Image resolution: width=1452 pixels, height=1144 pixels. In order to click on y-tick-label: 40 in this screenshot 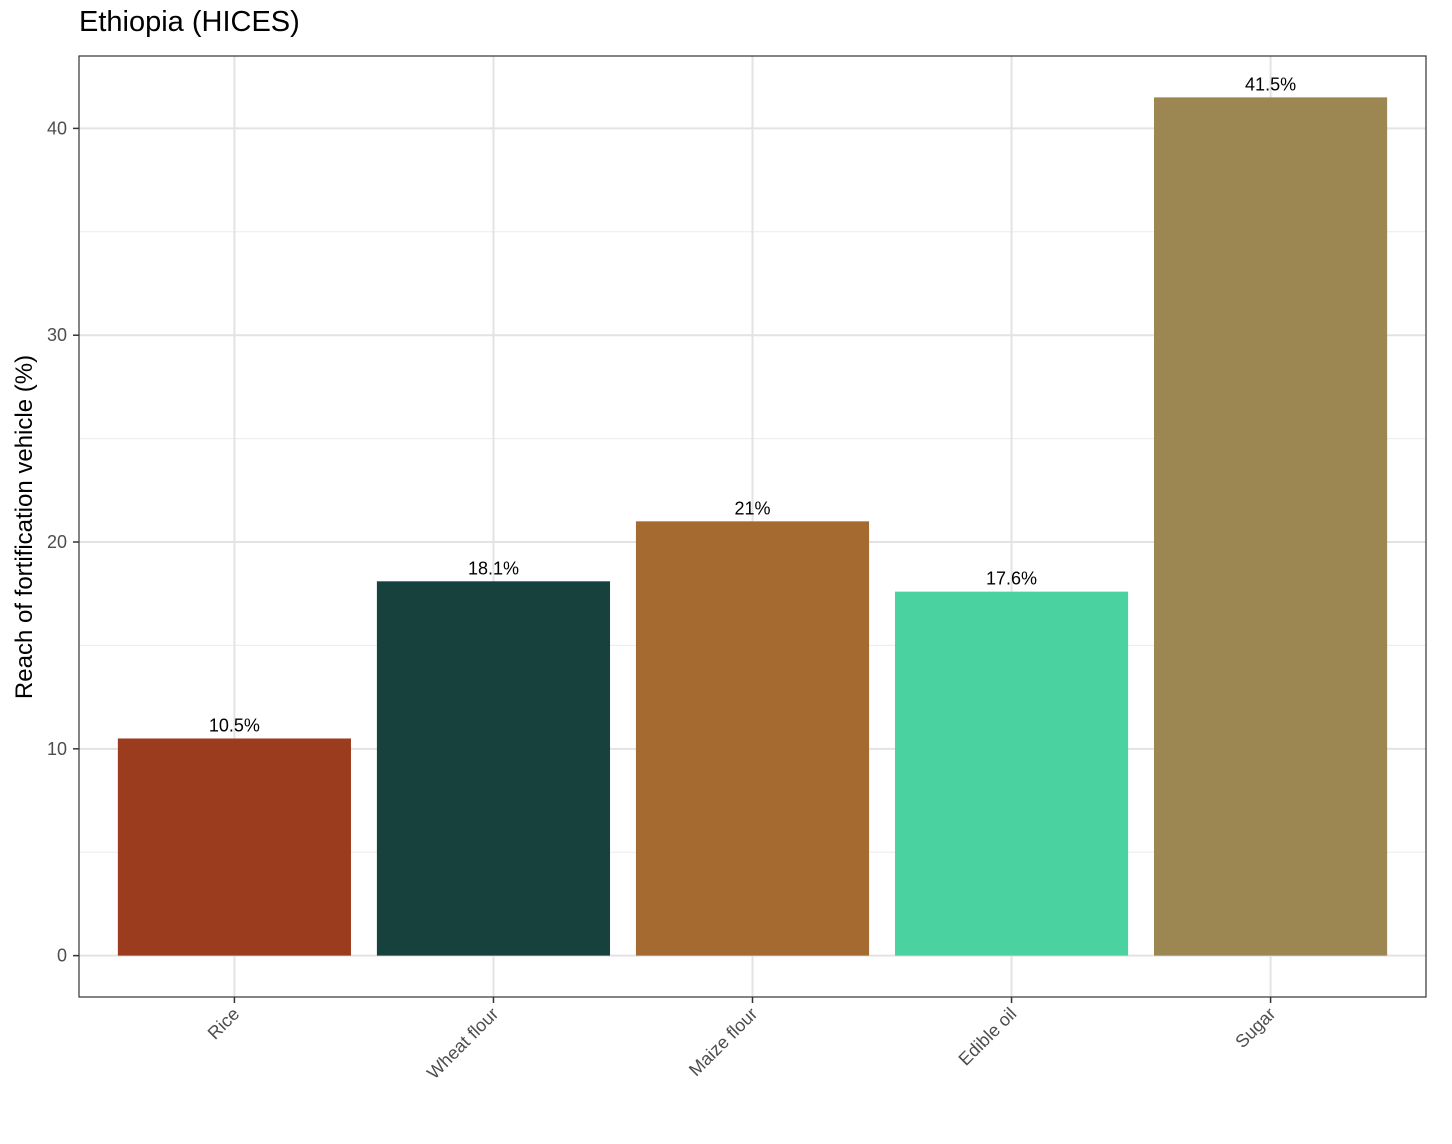, I will do `click(57, 128)`.